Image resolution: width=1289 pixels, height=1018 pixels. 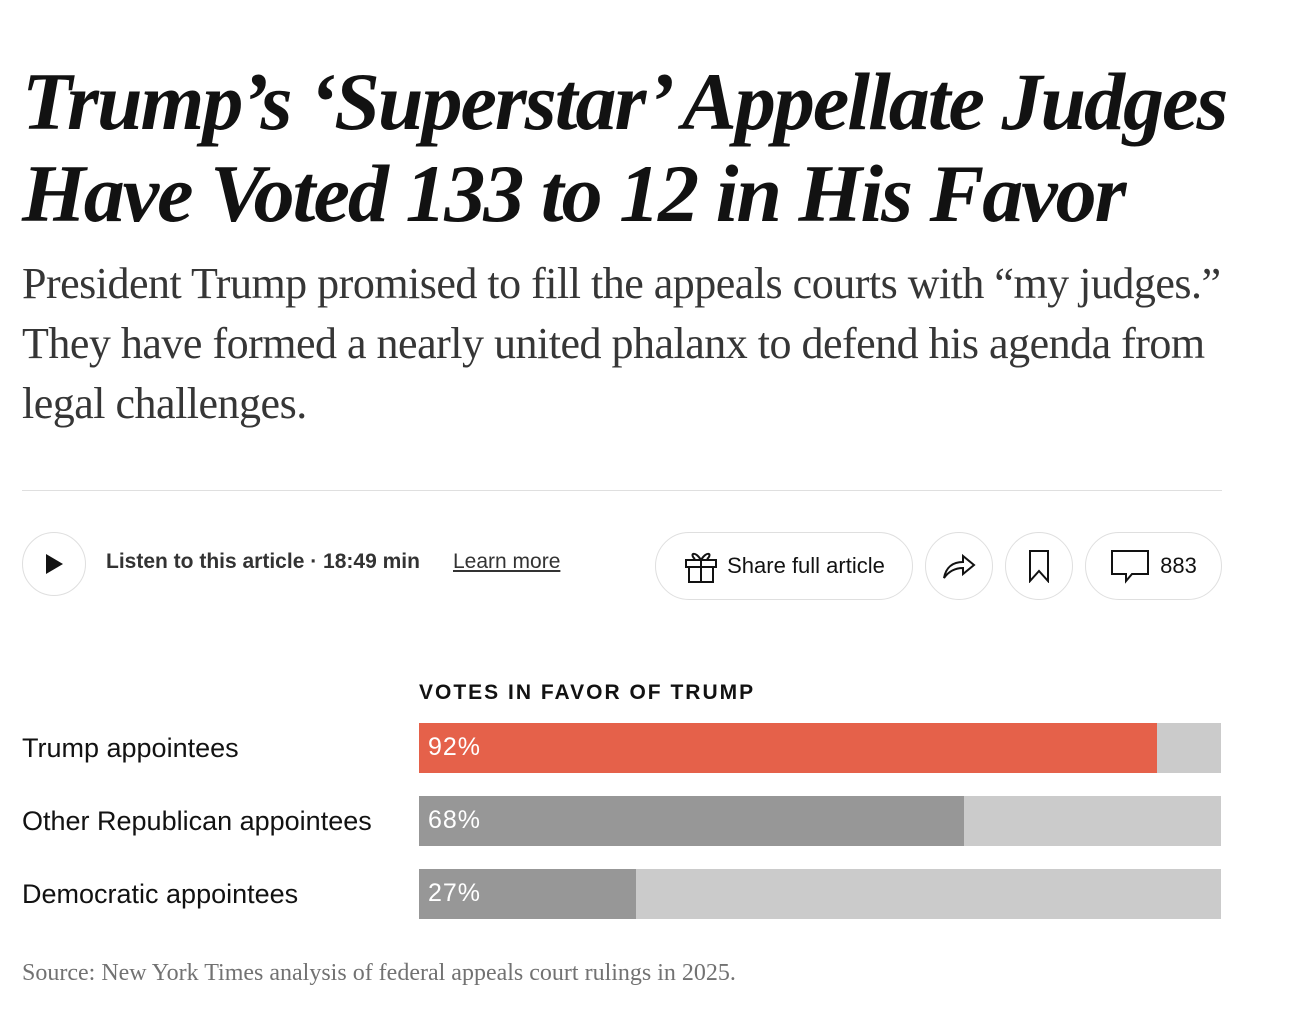 I want to click on gift-icon, so click(x=701, y=567).